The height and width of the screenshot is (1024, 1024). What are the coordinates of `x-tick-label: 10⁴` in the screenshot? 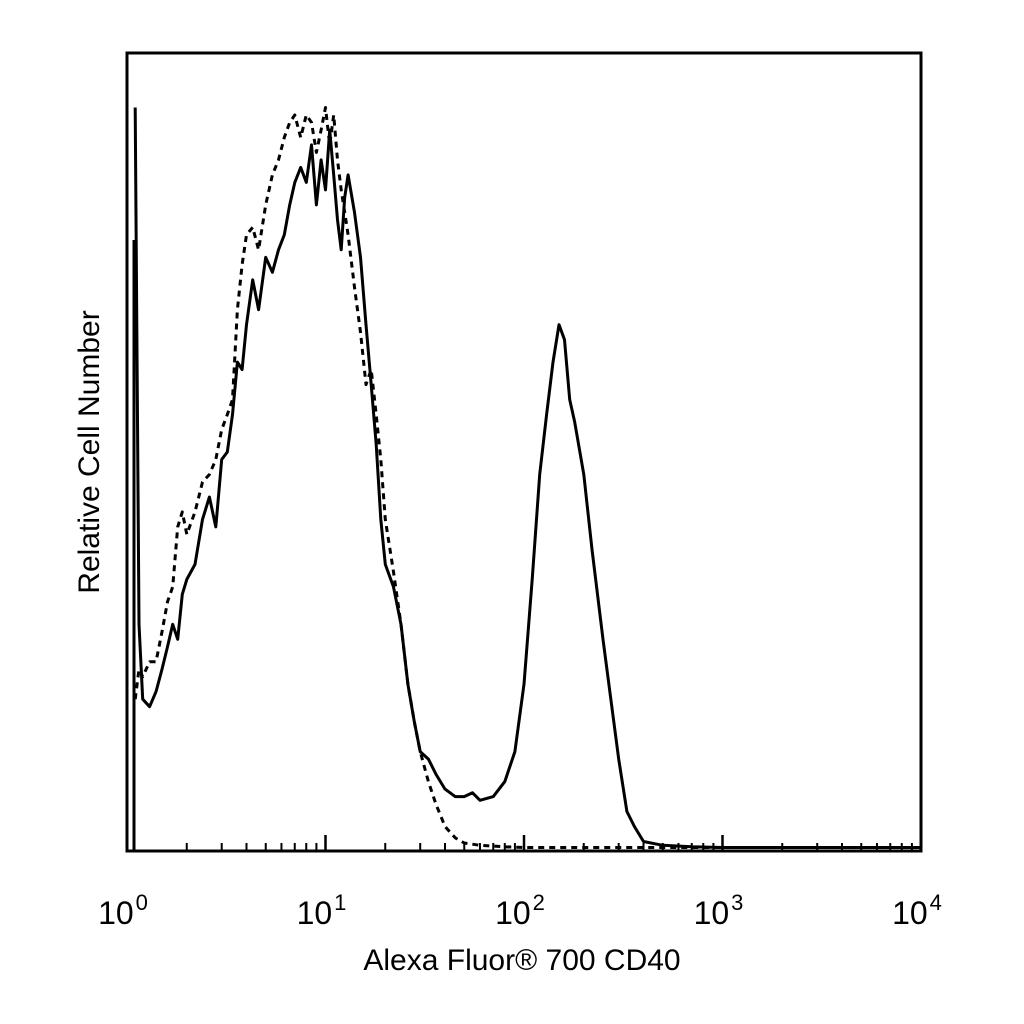 It's located at (917, 910).